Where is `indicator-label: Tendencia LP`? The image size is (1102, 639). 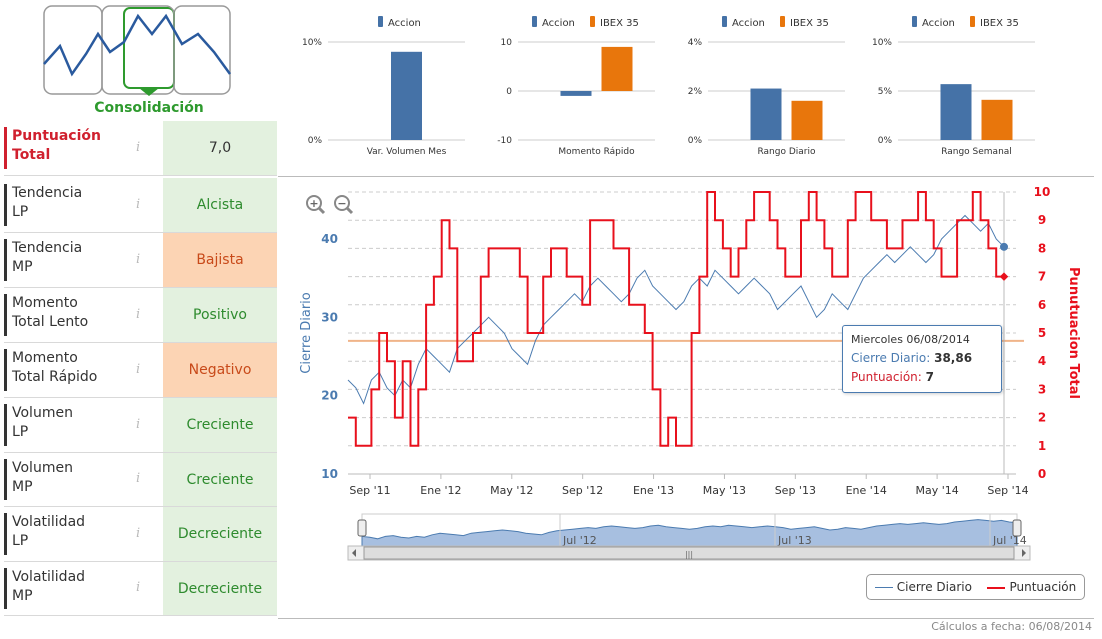 indicator-label: Tendencia LP is located at coordinates (69, 205).